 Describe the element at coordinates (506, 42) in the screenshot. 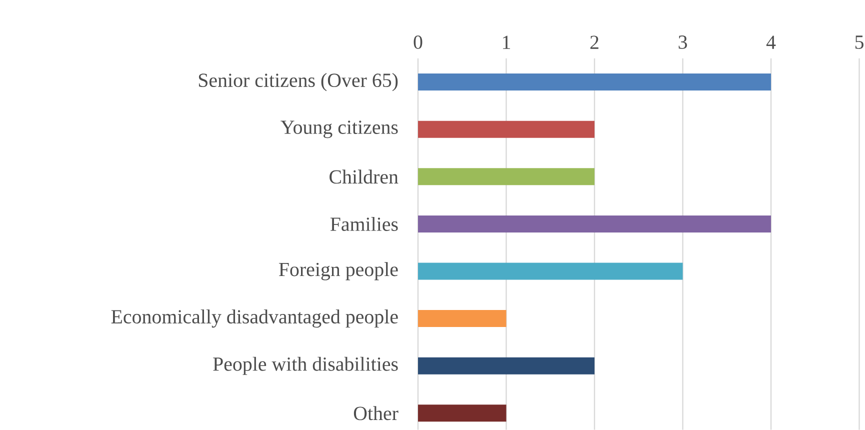

I see `x-tick-label: 1` at that location.